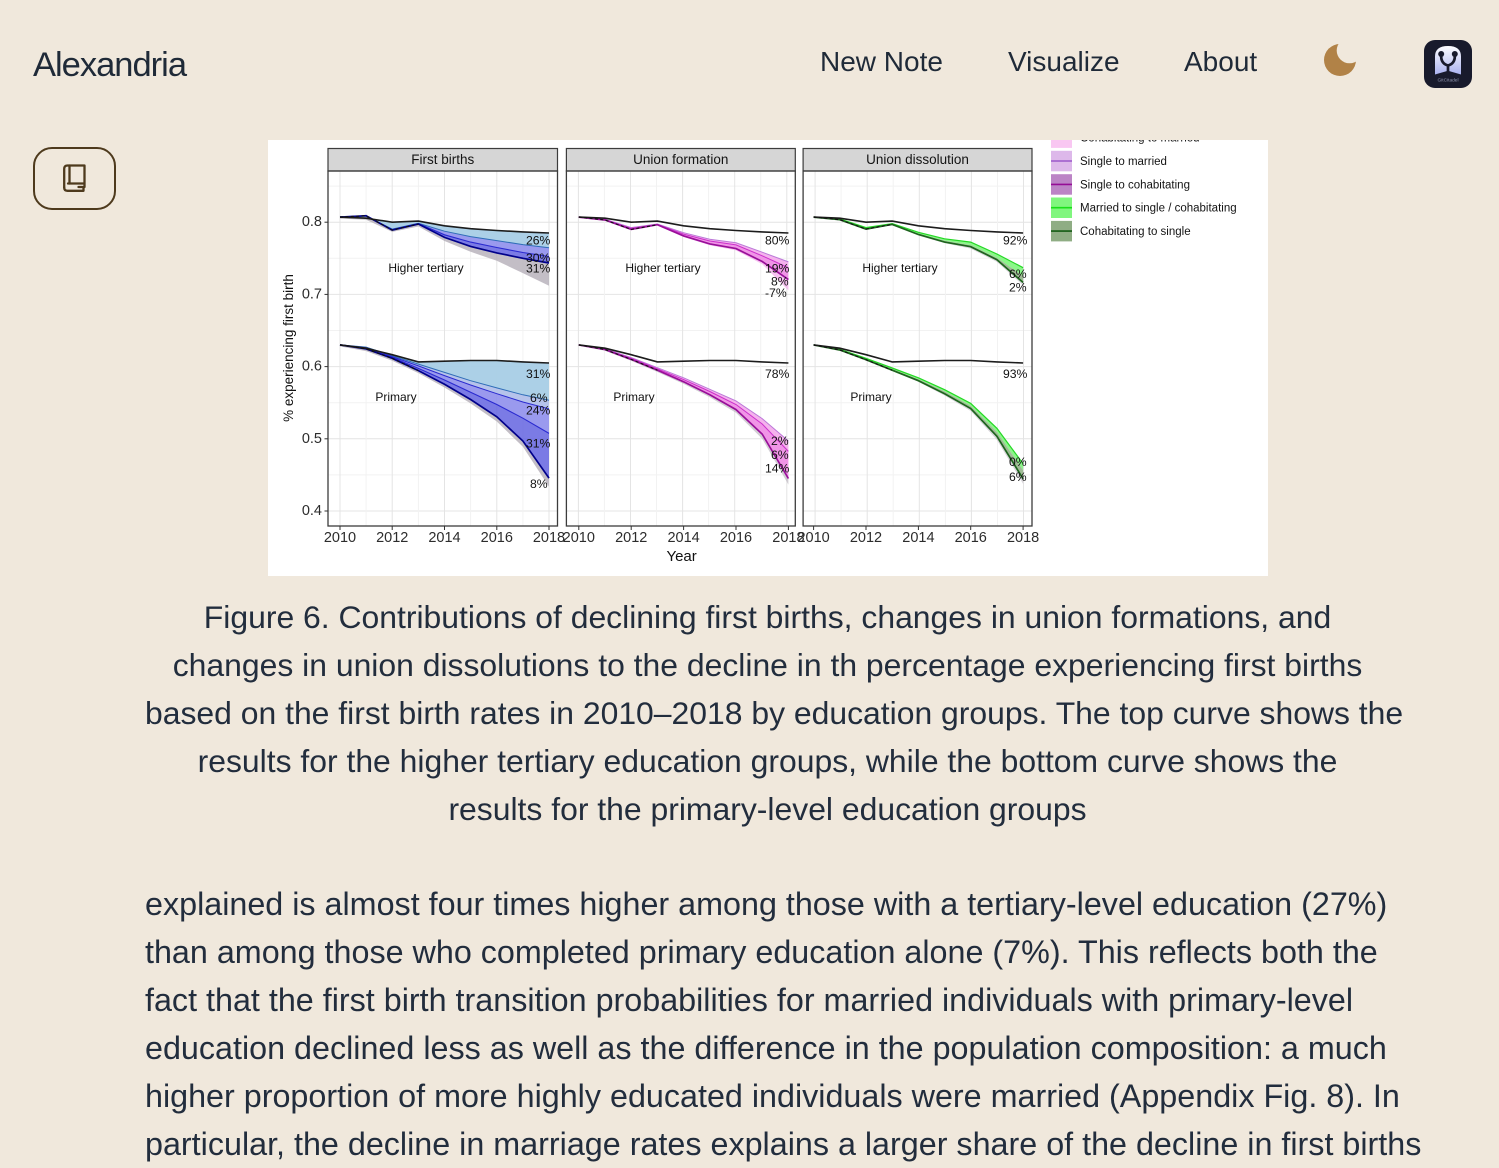  What do you see at coordinates (777, 374) in the screenshot?
I see `svg-text: 78%` at bounding box center [777, 374].